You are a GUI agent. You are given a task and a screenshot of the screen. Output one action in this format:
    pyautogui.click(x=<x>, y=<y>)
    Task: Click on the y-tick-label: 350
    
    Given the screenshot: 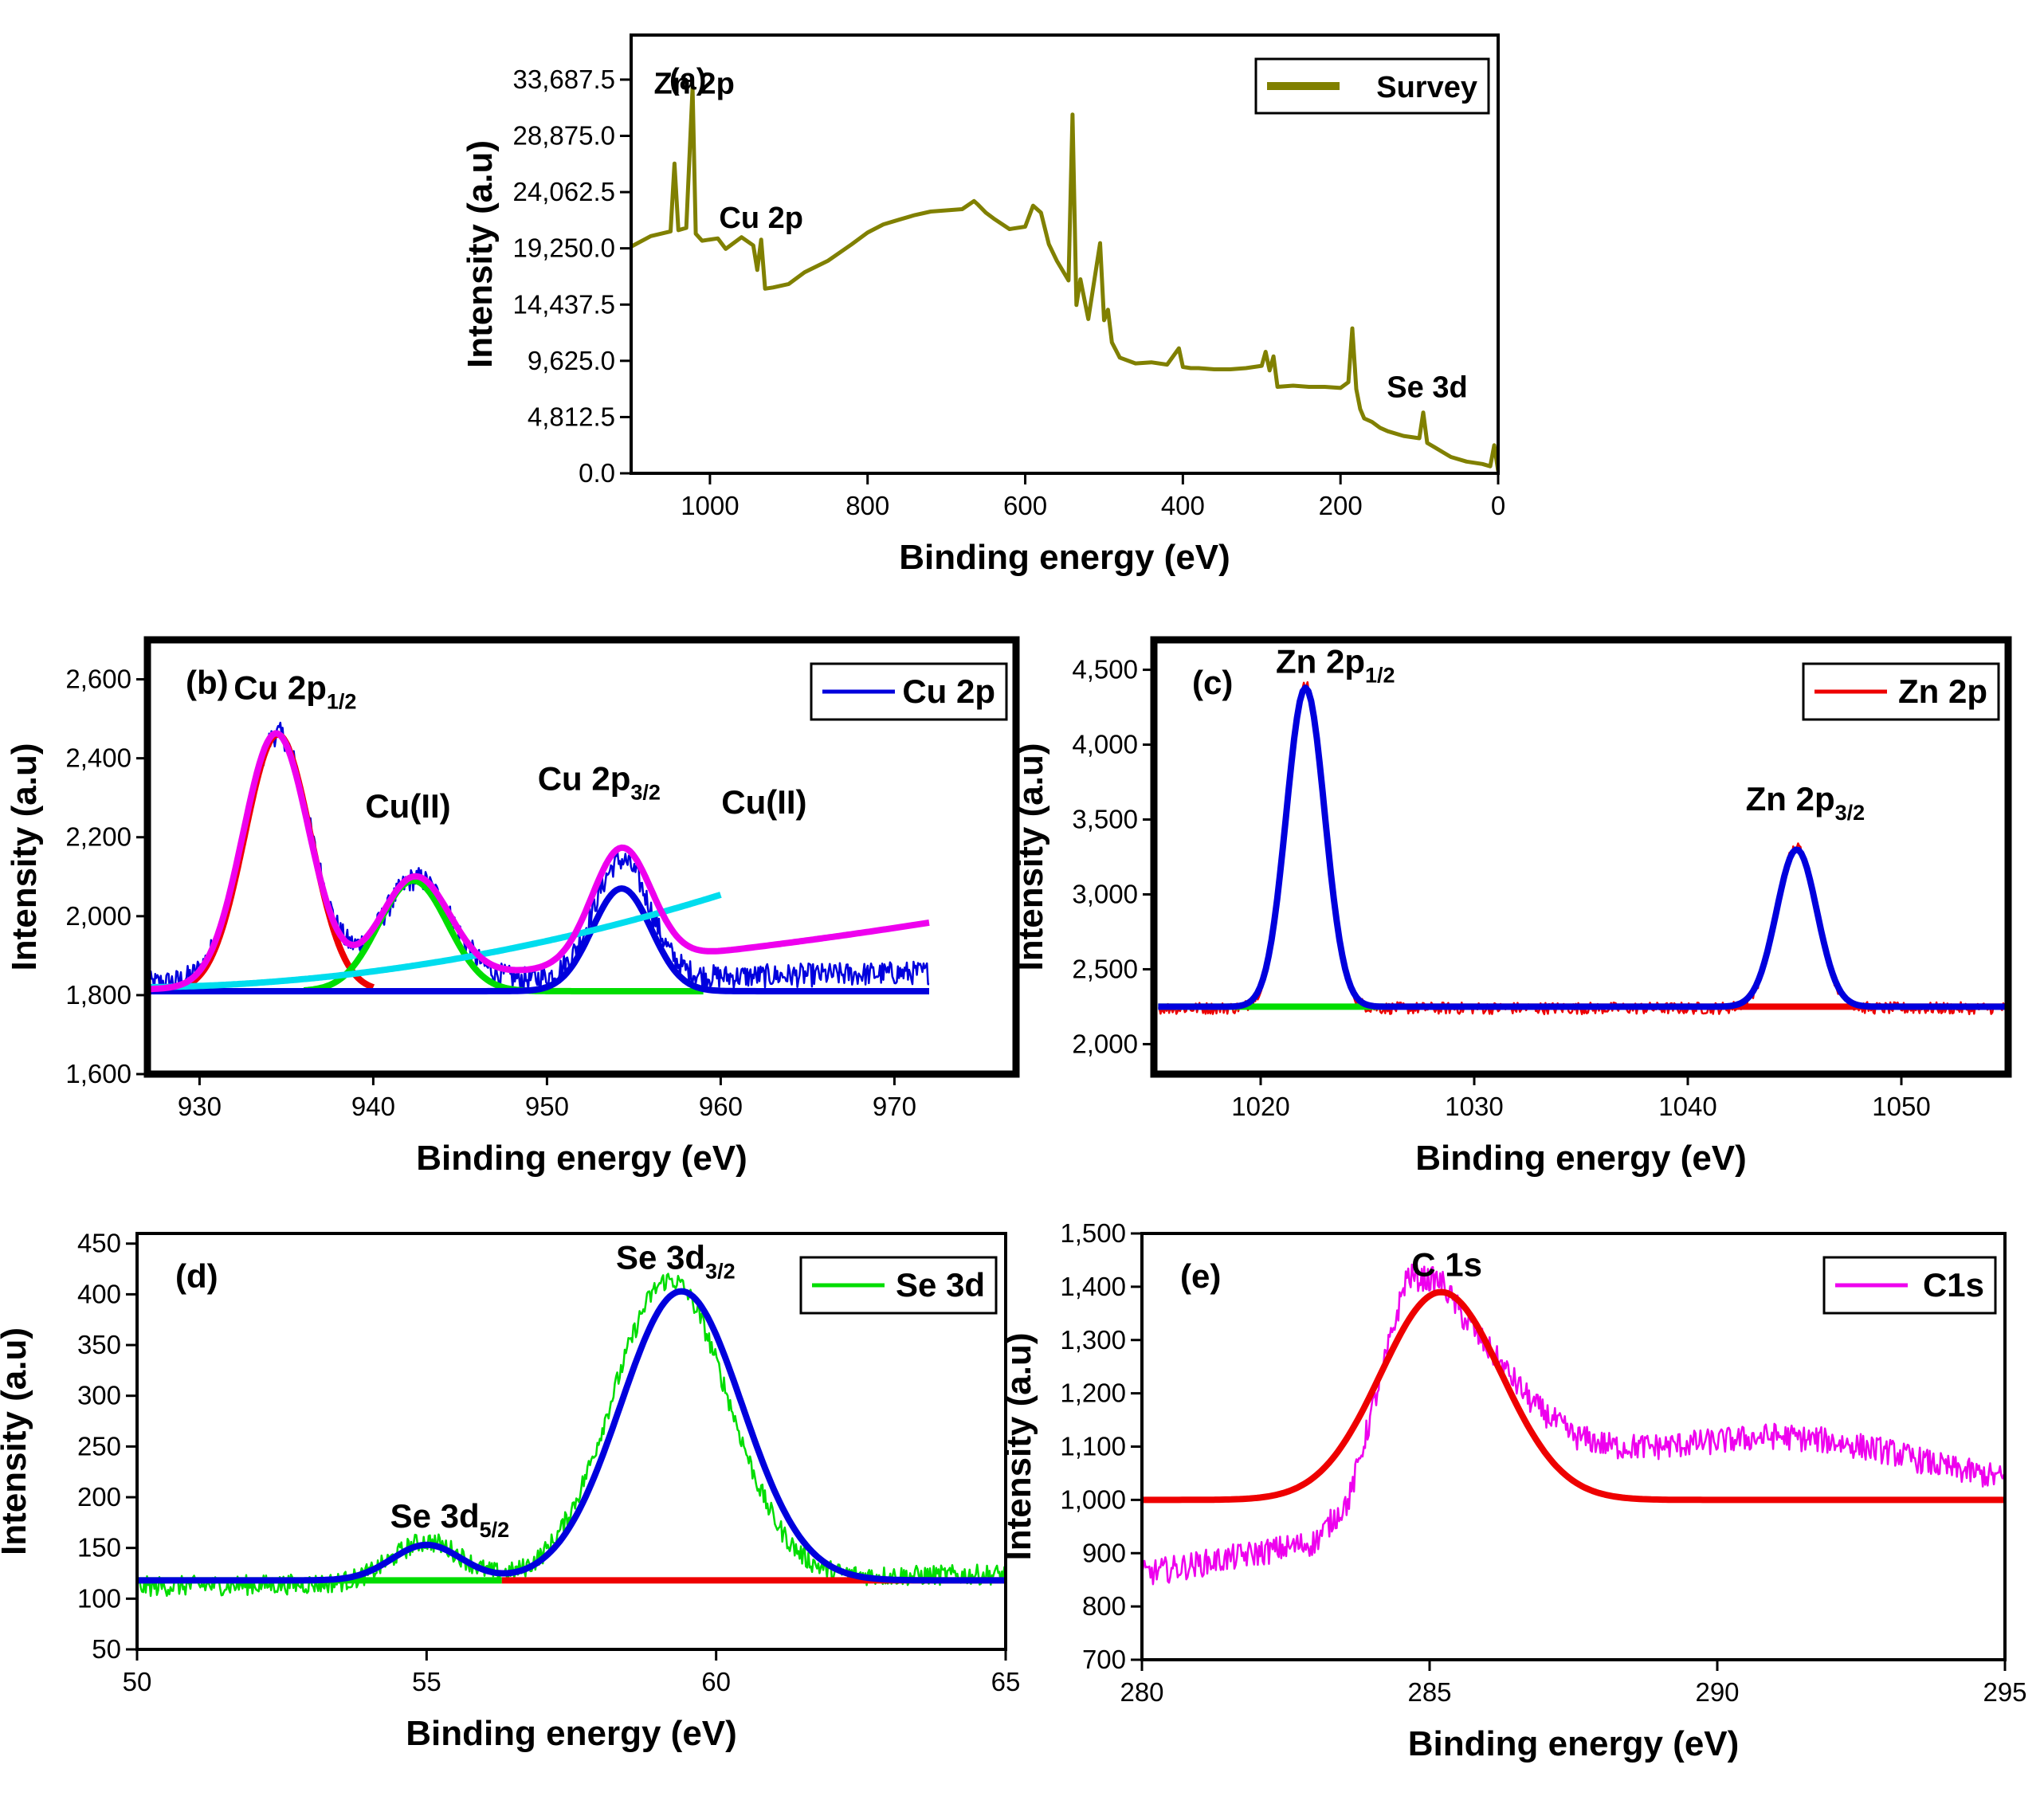 What is the action you would take?
    pyautogui.click(x=99, y=1344)
    